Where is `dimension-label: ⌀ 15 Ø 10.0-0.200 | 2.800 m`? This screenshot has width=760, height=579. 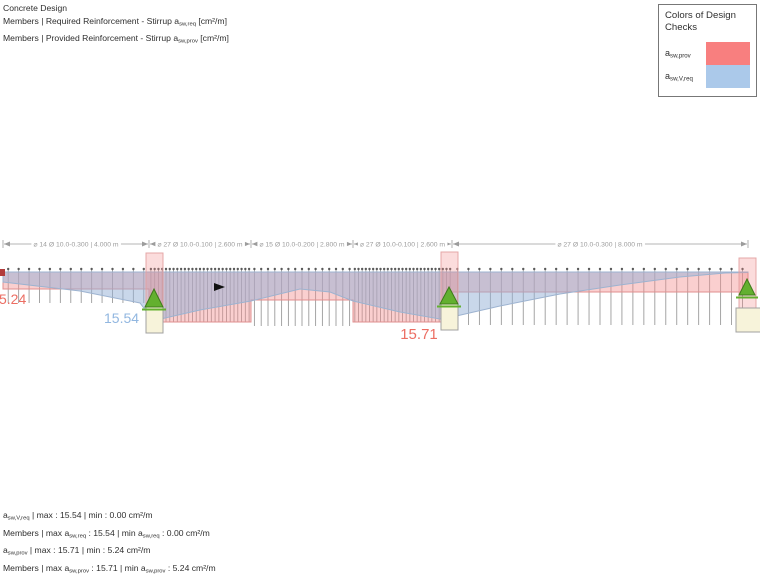
dimension-label: ⌀ 15 Ø 10.0-0.200 | 2.800 m is located at coordinates (302, 244).